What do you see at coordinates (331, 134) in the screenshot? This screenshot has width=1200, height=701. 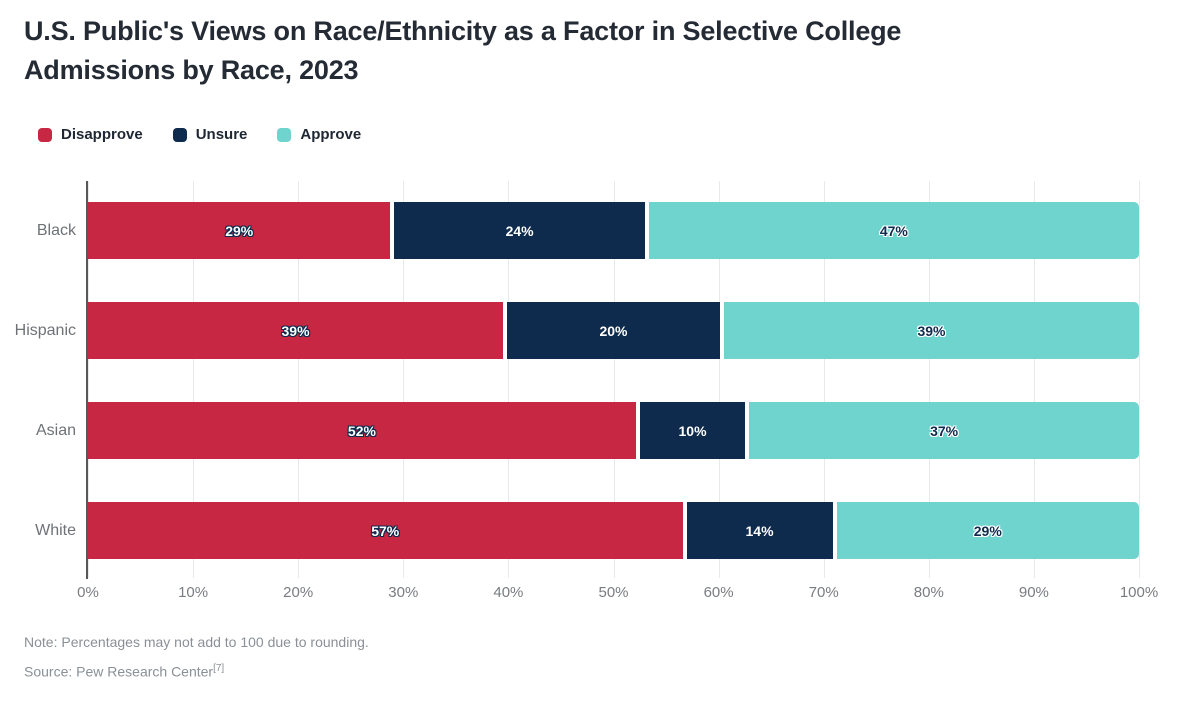 I see `legend-label: Approve` at bounding box center [331, 134].